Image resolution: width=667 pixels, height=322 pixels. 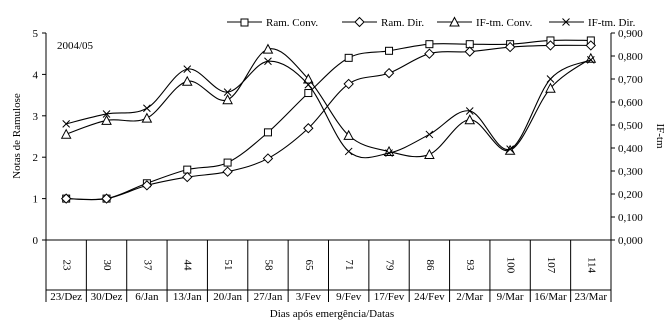 I want to click on y-right-tick-label: 0,900, so click(x=630, y=34).